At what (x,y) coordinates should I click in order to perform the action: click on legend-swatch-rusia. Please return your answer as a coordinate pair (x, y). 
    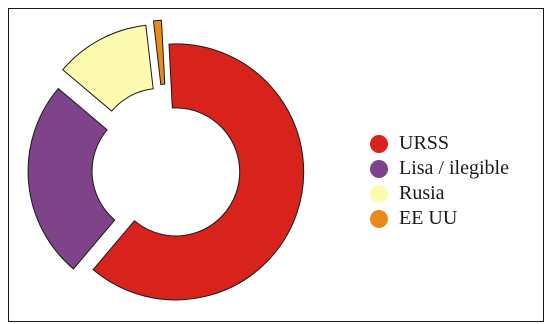
    Looking at the image, I should click on (379, 193).